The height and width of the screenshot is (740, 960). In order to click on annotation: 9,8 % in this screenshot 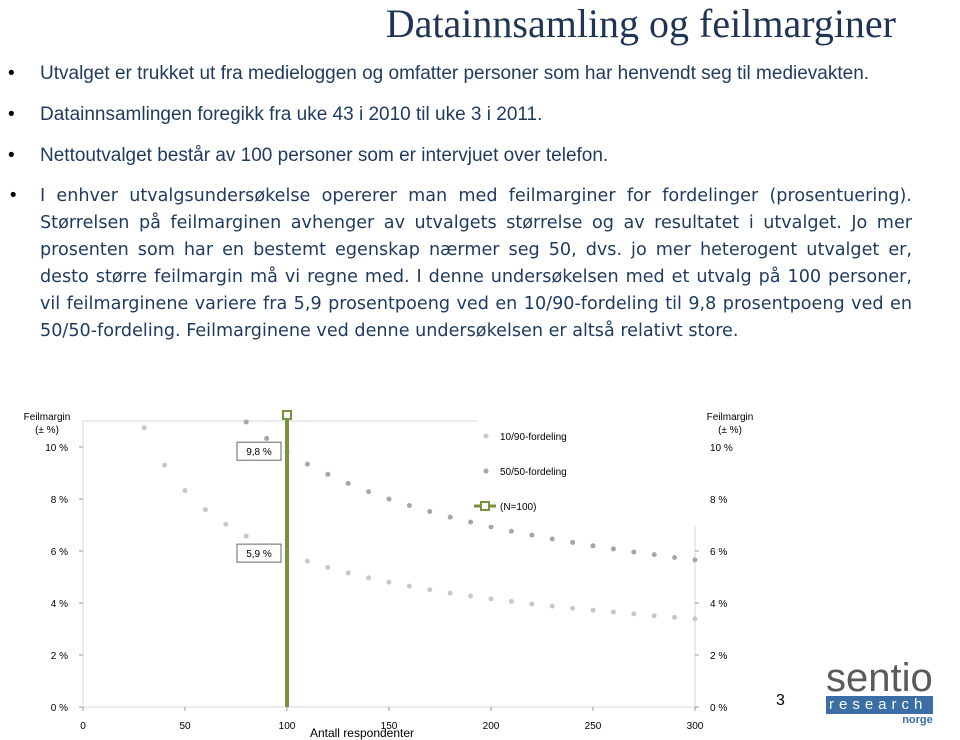, I will do `click(259, 452)`.